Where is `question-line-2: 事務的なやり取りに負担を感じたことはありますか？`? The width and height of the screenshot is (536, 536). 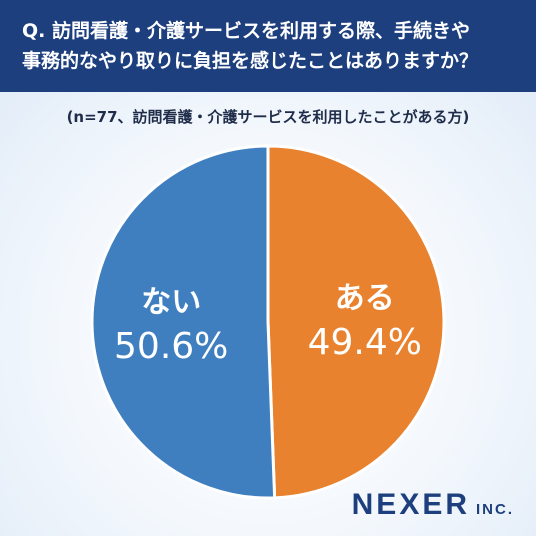
question-line-2: 事務的なやり取りに負担を感じたことはありますか？ is located at coordinates (250, 61).